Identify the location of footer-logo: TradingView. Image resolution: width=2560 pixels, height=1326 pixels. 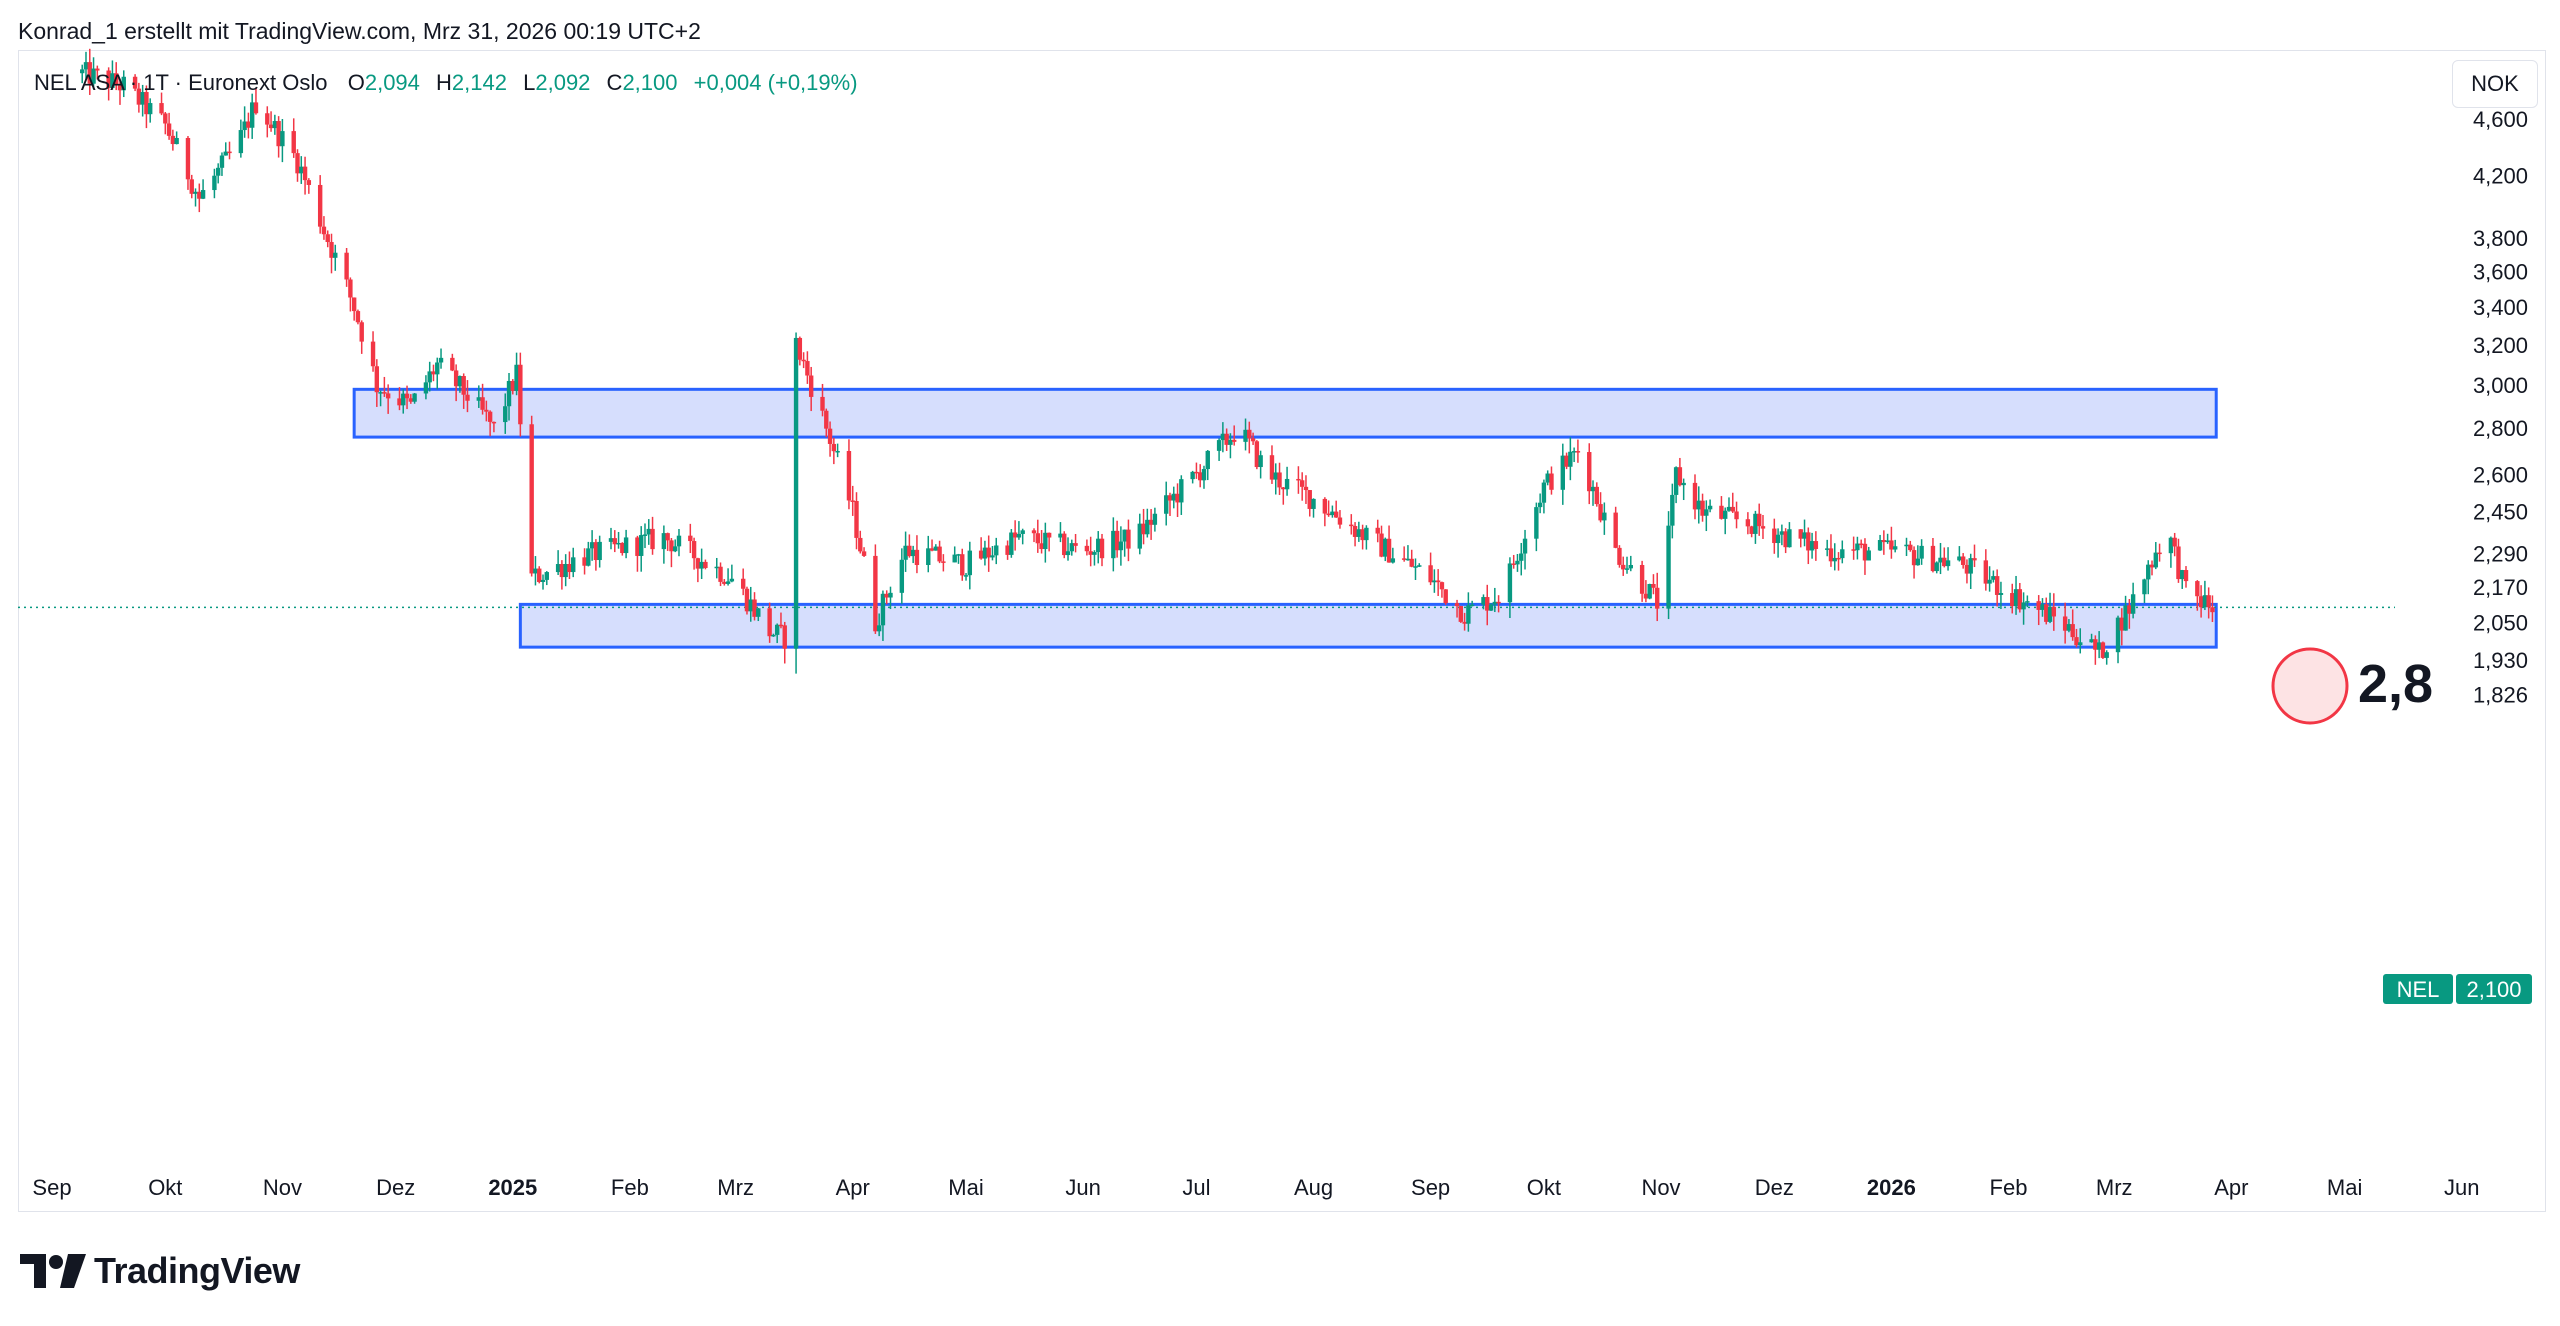
(160, 1271).